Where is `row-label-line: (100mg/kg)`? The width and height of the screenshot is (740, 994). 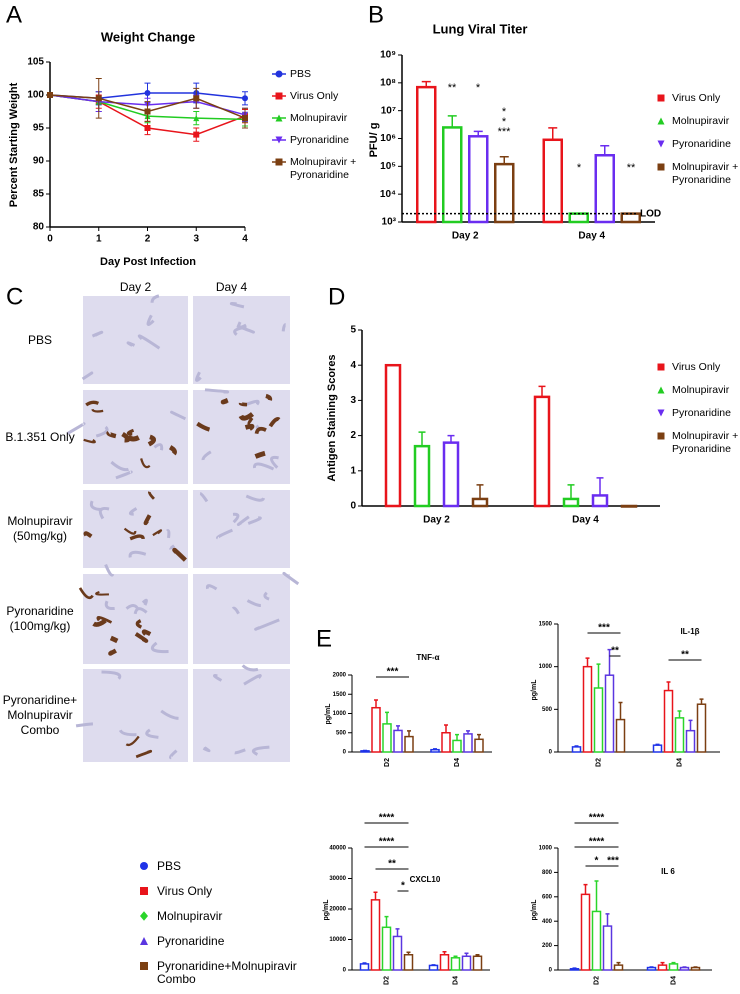 row-label-line: (100mg/kg) is located at coordinates (40, 626).